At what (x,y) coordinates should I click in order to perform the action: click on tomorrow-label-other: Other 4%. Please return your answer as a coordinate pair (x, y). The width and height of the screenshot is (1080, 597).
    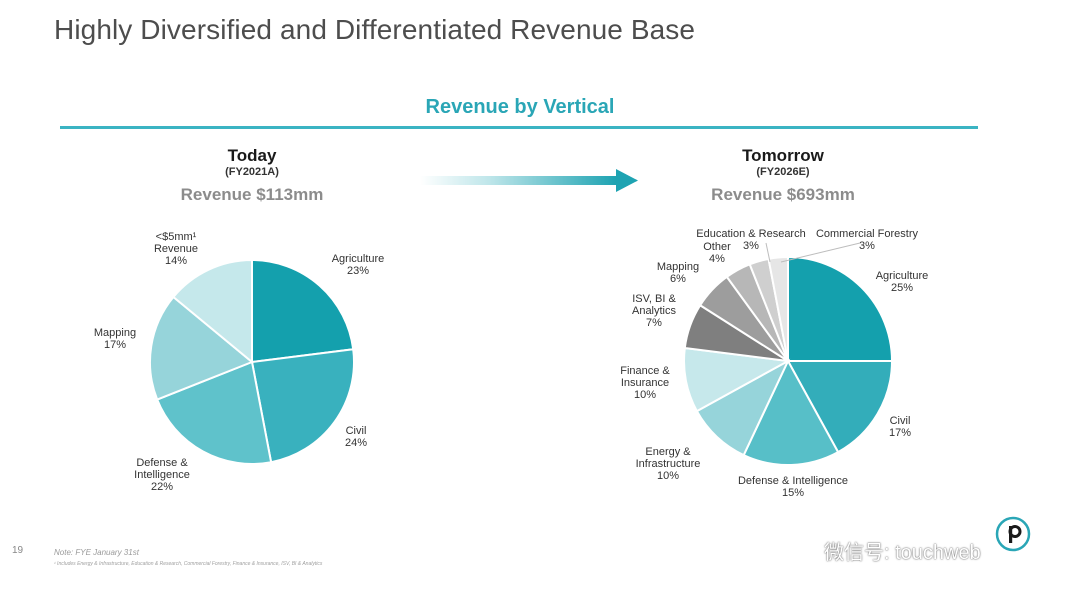
    Looking at the image, I should click on (717, 253).